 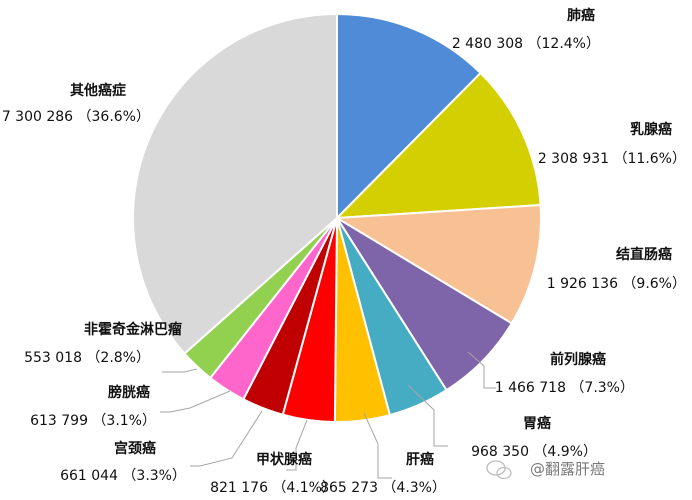 I want to click on slice-name-label: 非霍奇金淋巴瘤, so click(x=133, y=329).